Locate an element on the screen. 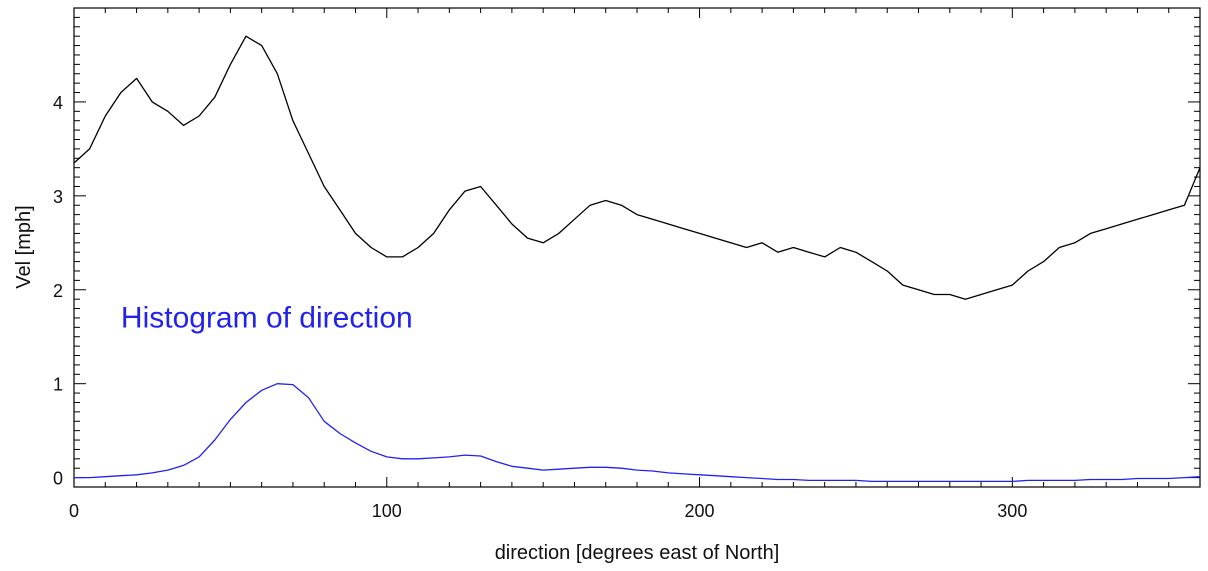 The height and width of the screenshot is (571, 1208). y-tick-label: 1 is located at coordinates (58, 385).